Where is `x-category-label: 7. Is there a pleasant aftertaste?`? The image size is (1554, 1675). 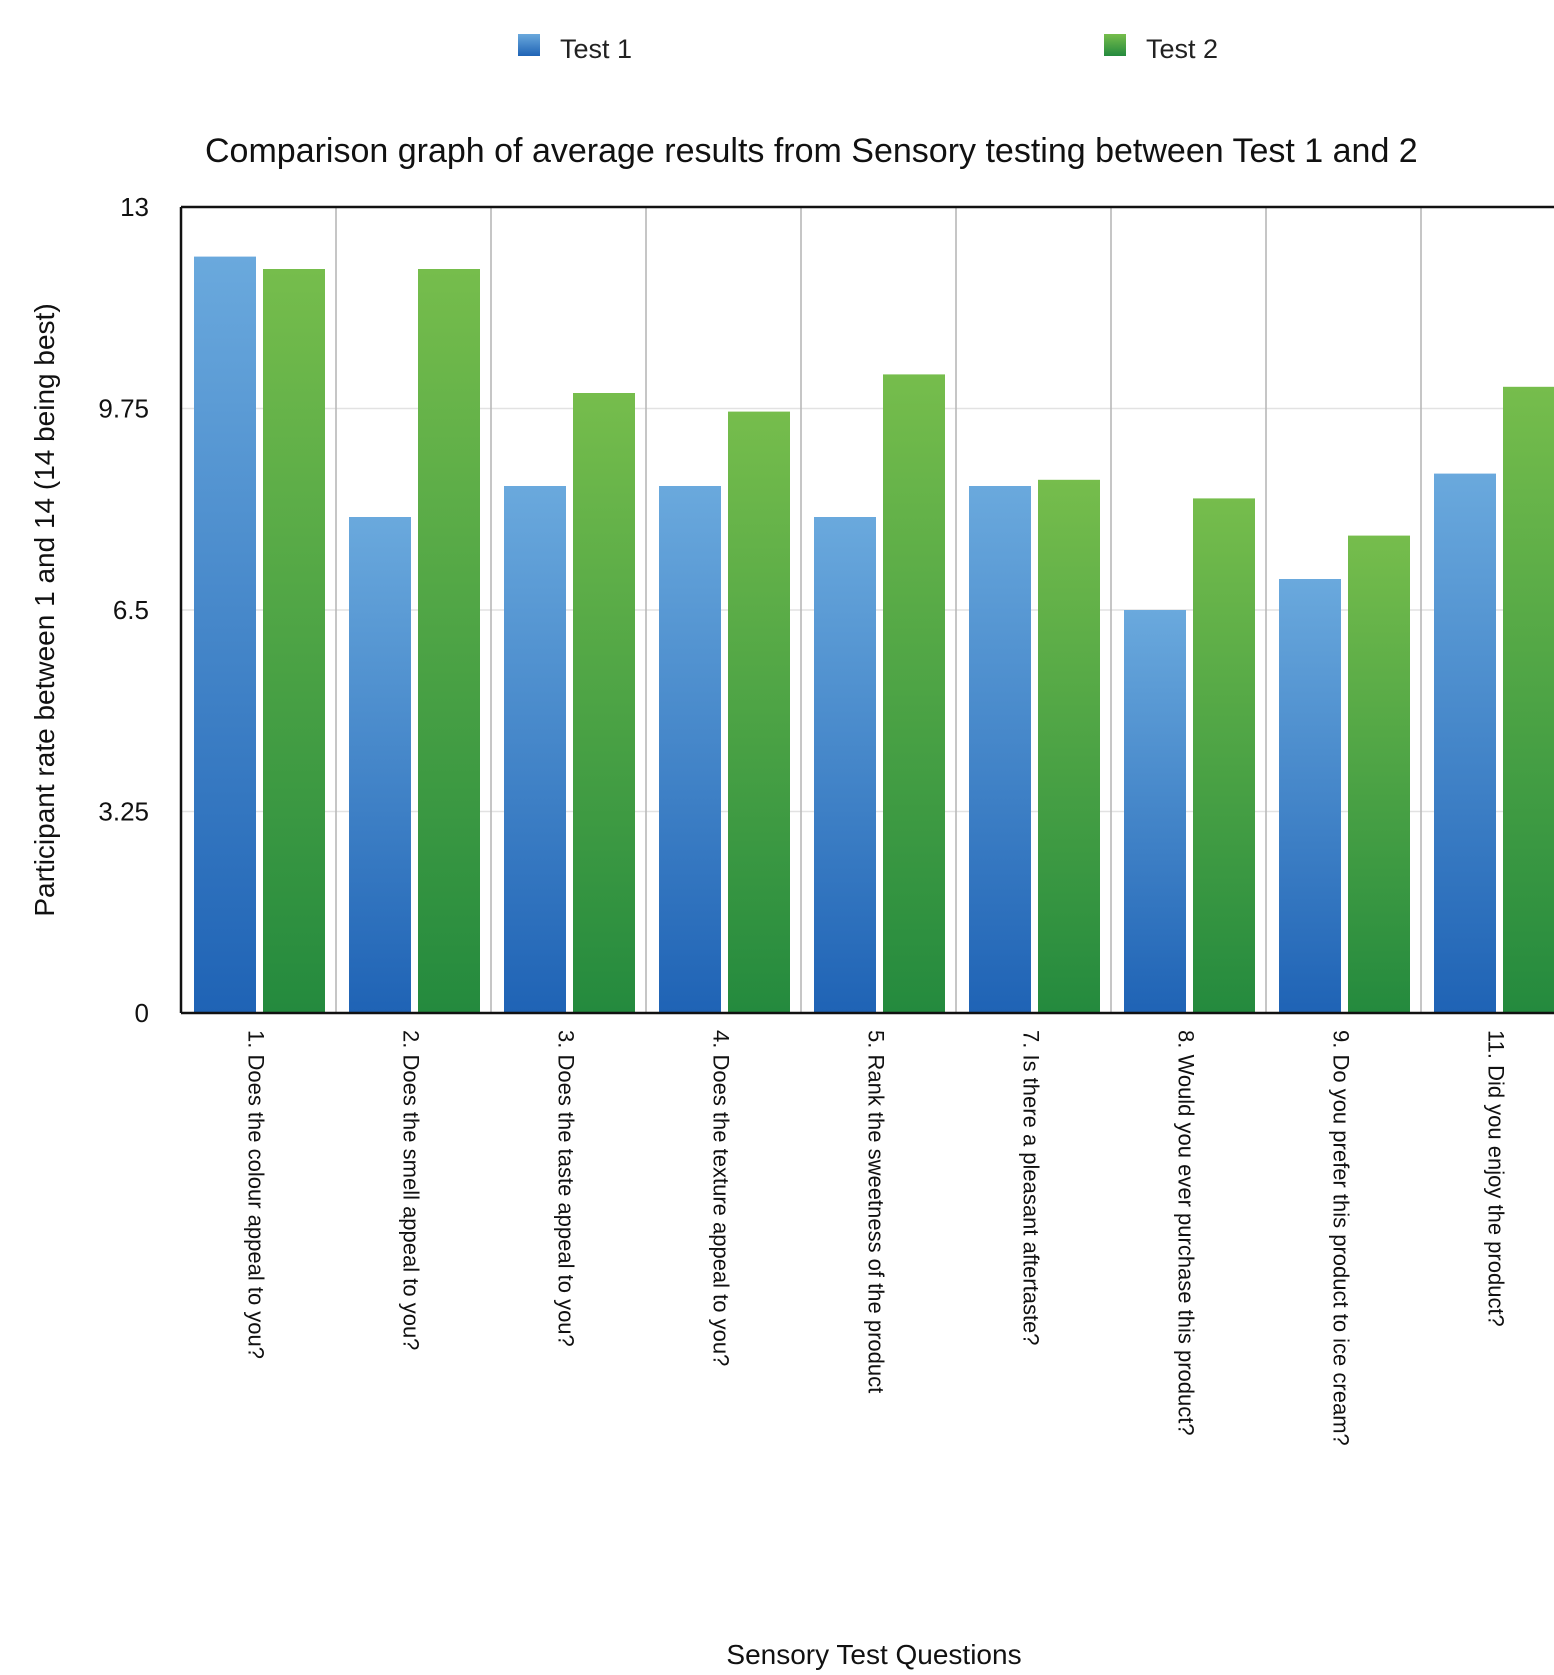 x-category-label: 7. Is there a pleasant aftertaste? is located at coordinates (1031, 1188).